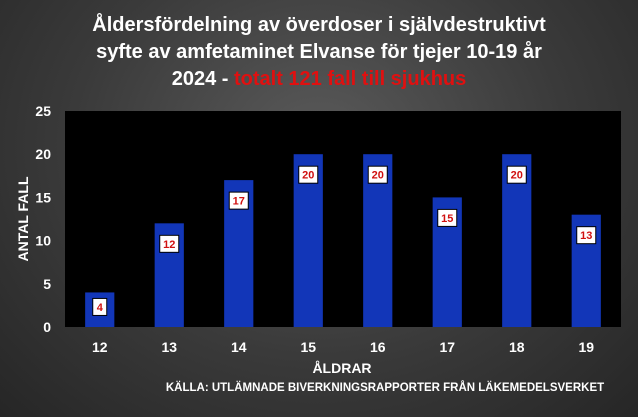 This screenshot has width=638, height=417. I want to click on title-line-3: 2024 - totalt 121 fall till sjukhus, so click(319, 79).